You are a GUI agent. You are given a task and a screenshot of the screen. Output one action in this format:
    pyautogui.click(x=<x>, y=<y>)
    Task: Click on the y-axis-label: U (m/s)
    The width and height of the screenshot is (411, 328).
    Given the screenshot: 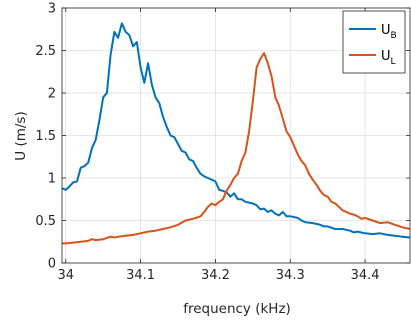 What is the action you would take?
    pyautogui.click(x=21, y=135)
    